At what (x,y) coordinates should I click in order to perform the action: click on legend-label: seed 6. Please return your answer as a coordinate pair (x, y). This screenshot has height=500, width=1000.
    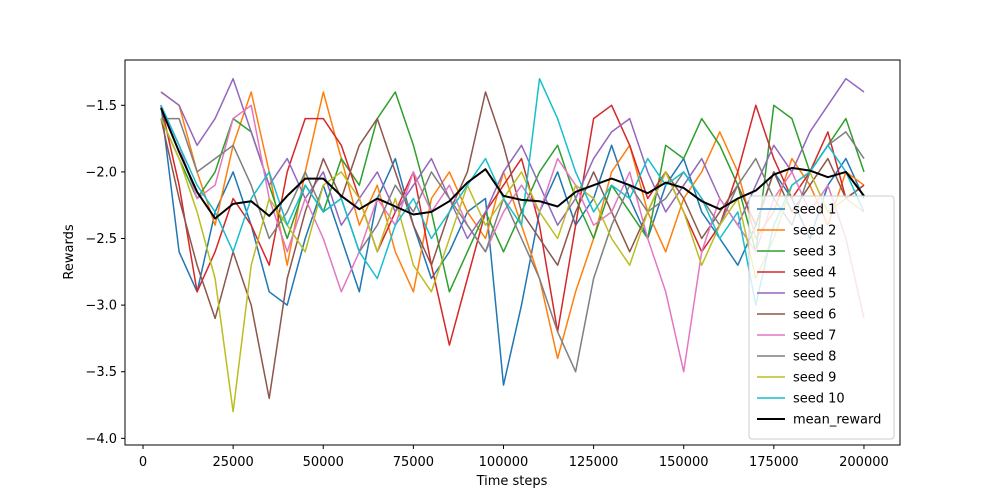
    Looking at the image, I should click on (814, 315).